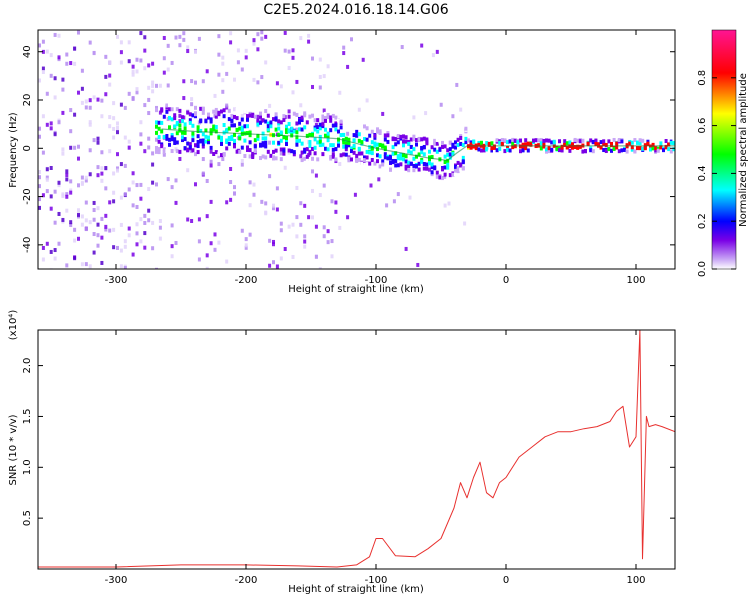 The image size is (750, 600). I want to click on snr-x-tick-label: 0, so click(506, 580).